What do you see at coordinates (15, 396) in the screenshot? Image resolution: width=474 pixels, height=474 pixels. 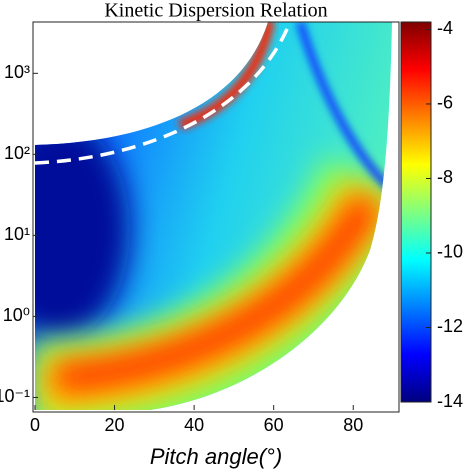 I see `y-tick-label: 10⁻¹` at bounding box center [15, 396].